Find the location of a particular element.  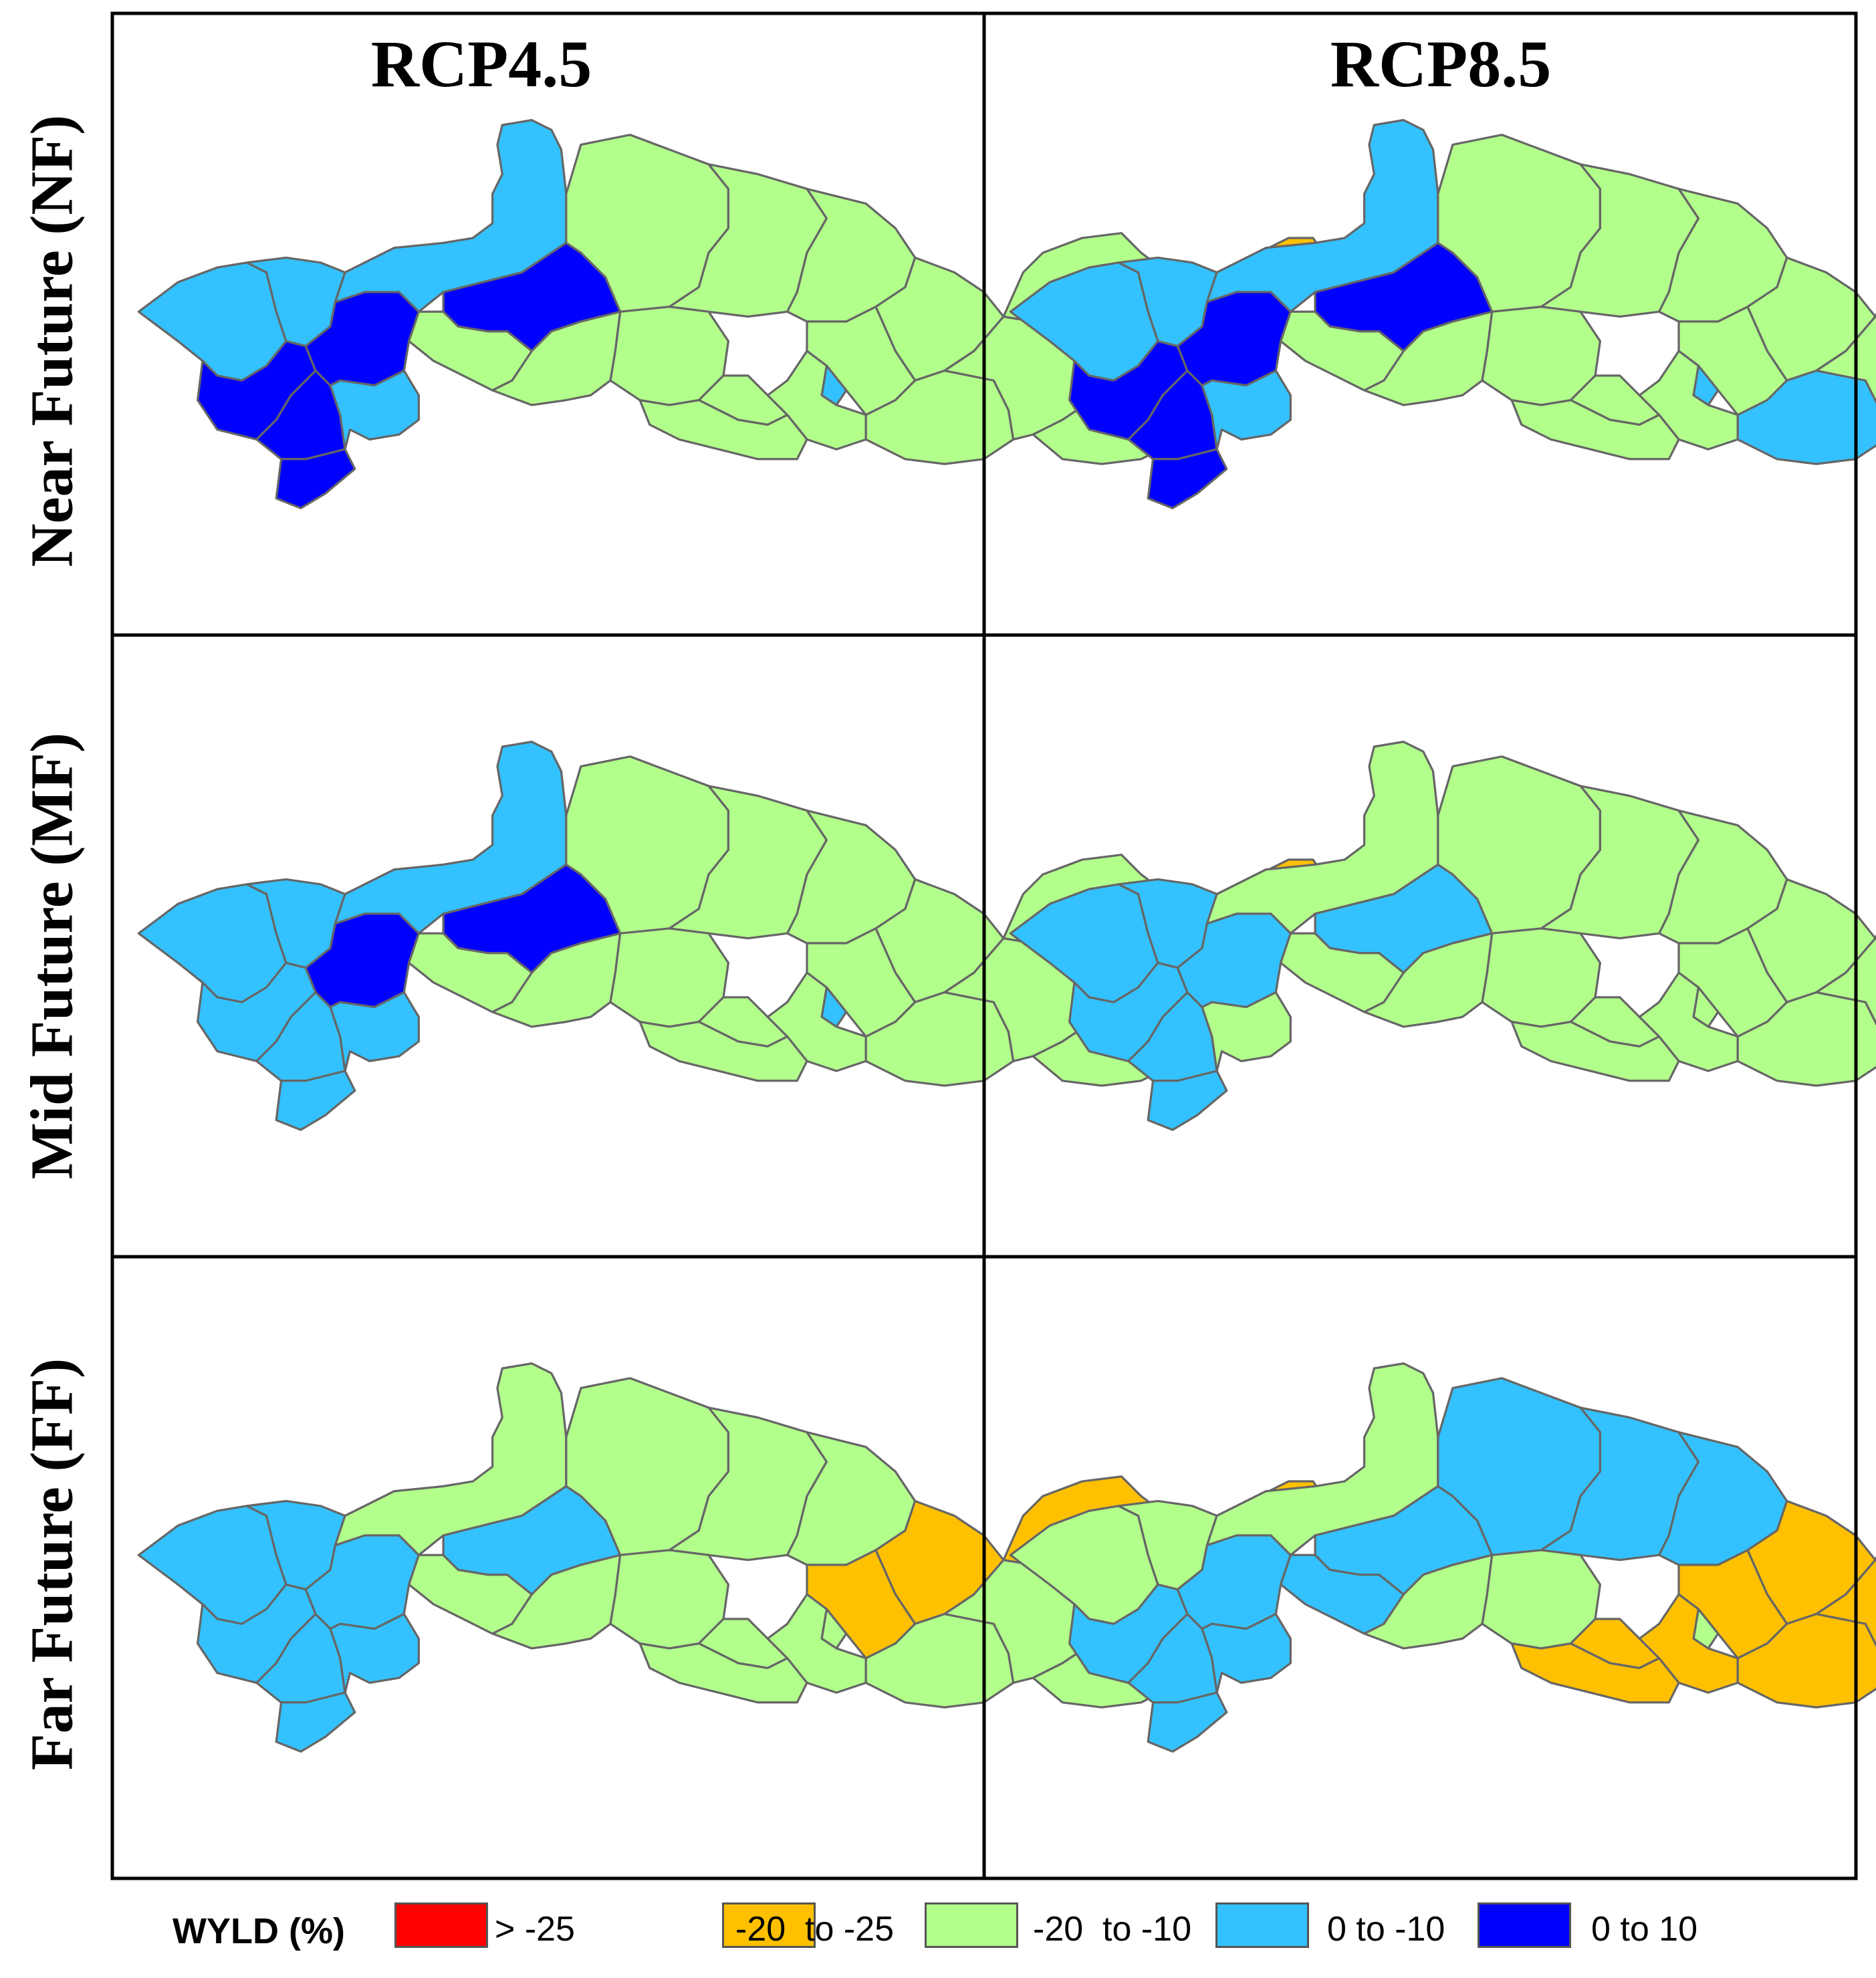

map-panel-rcp45-nf is located at coordinates (730, 314).